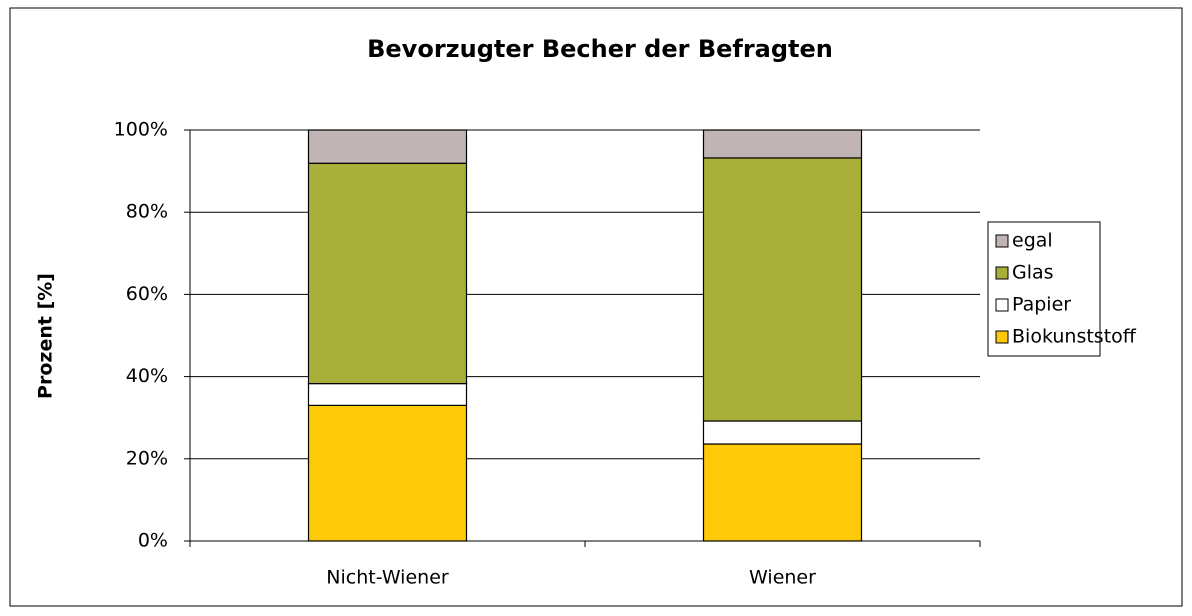 Image resolution: width=1192 pixels, height=616 pixels. I want to click on legend-label: Biokunststoff, so click(1074, 337).